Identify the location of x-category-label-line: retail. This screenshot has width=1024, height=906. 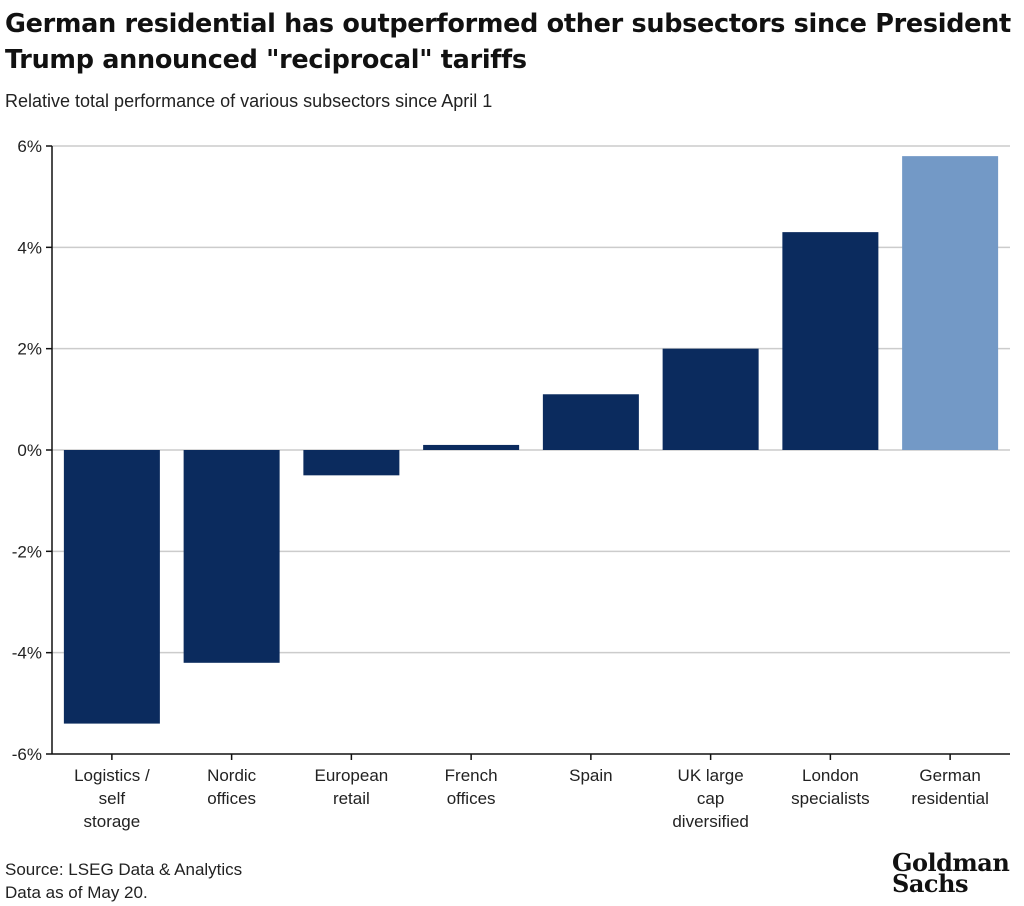
(351, 798).